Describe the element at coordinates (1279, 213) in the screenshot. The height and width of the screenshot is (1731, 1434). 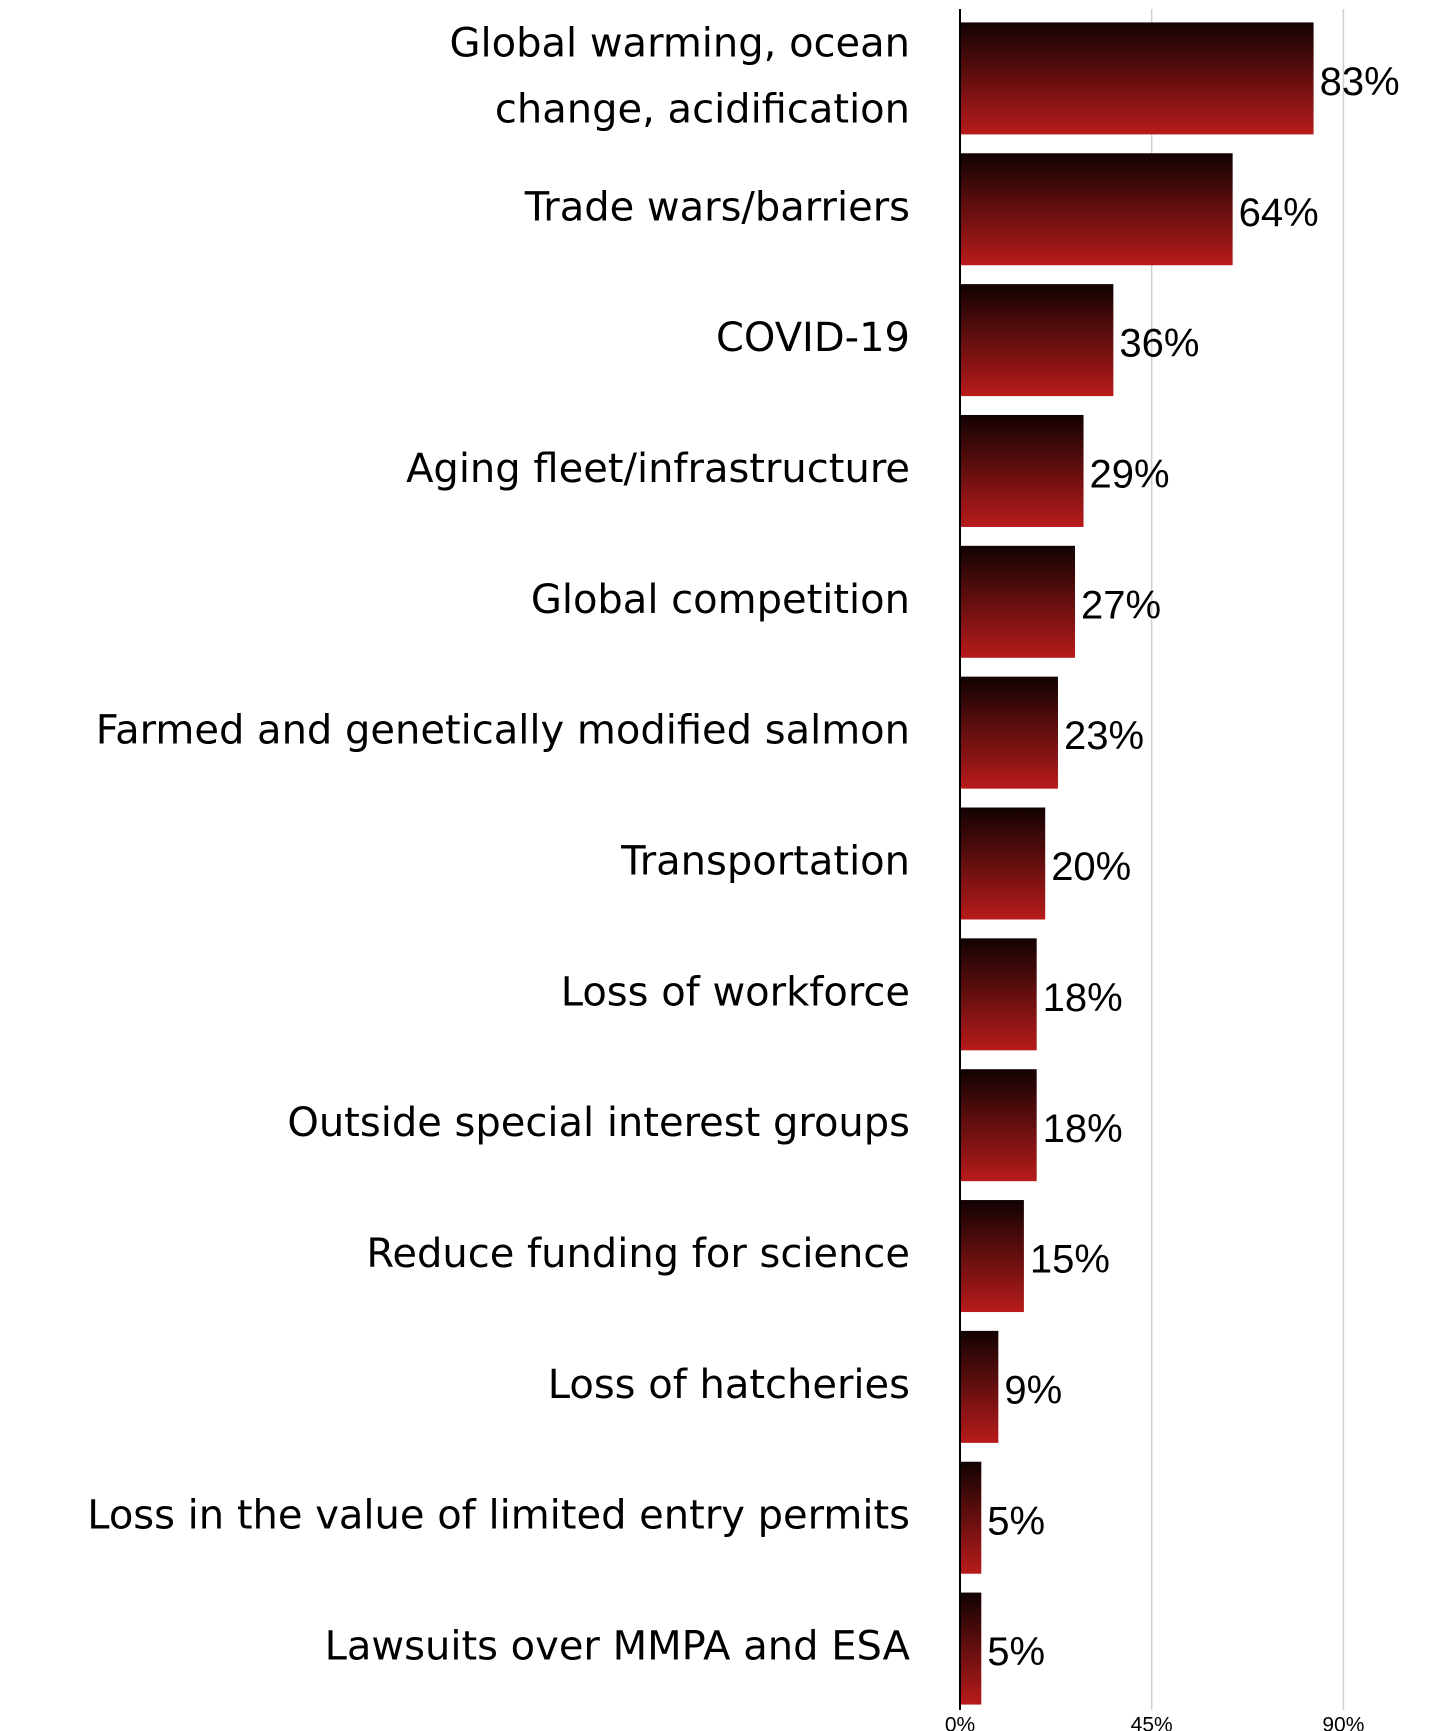
I see `value-label: 64%` at that location.